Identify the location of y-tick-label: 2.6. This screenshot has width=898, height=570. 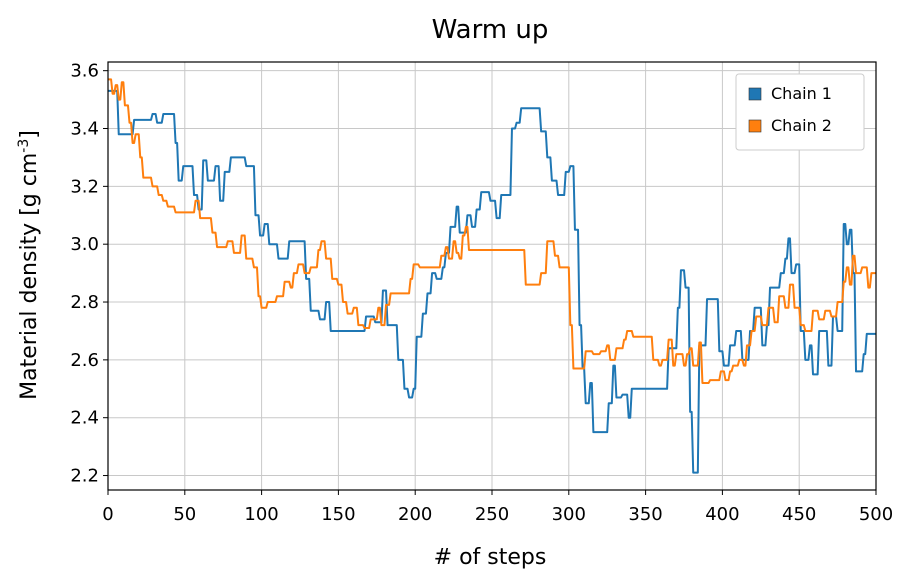
(84, 360).